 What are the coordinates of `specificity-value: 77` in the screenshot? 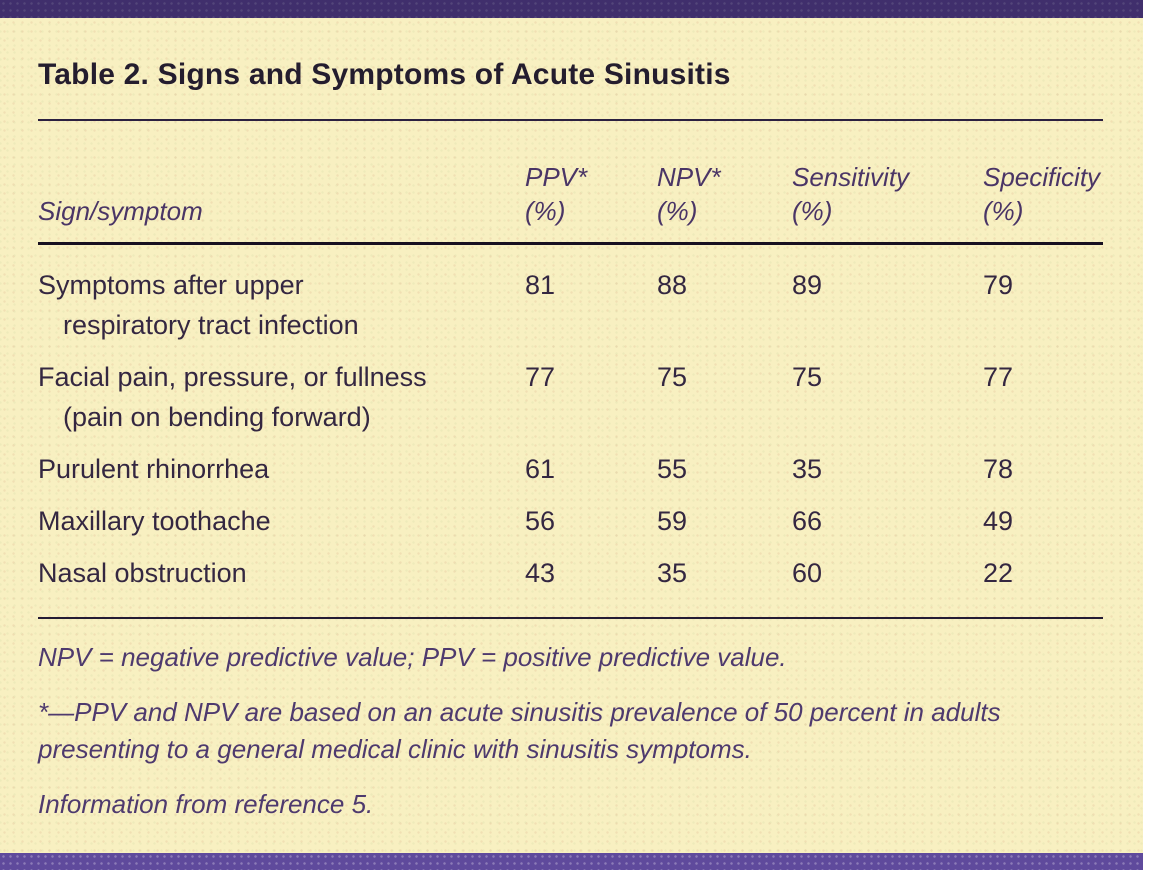 It's located at (998, 377).